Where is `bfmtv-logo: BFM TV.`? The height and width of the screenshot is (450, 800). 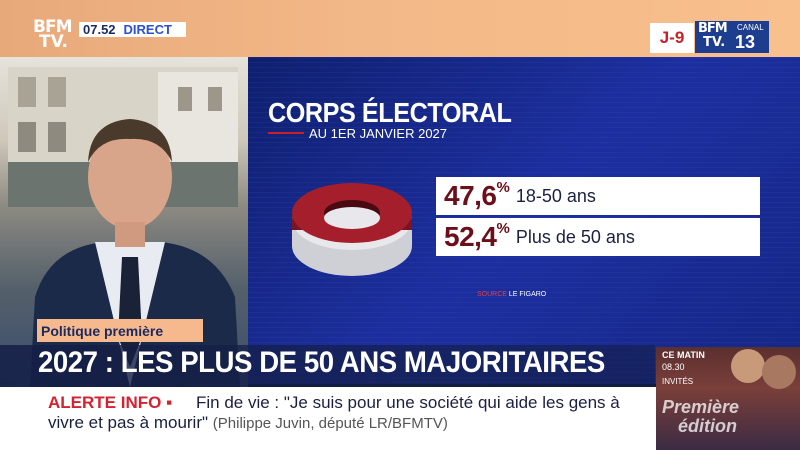 bfmtv-logo: BFM TV. is located at coordinates (55, 36).